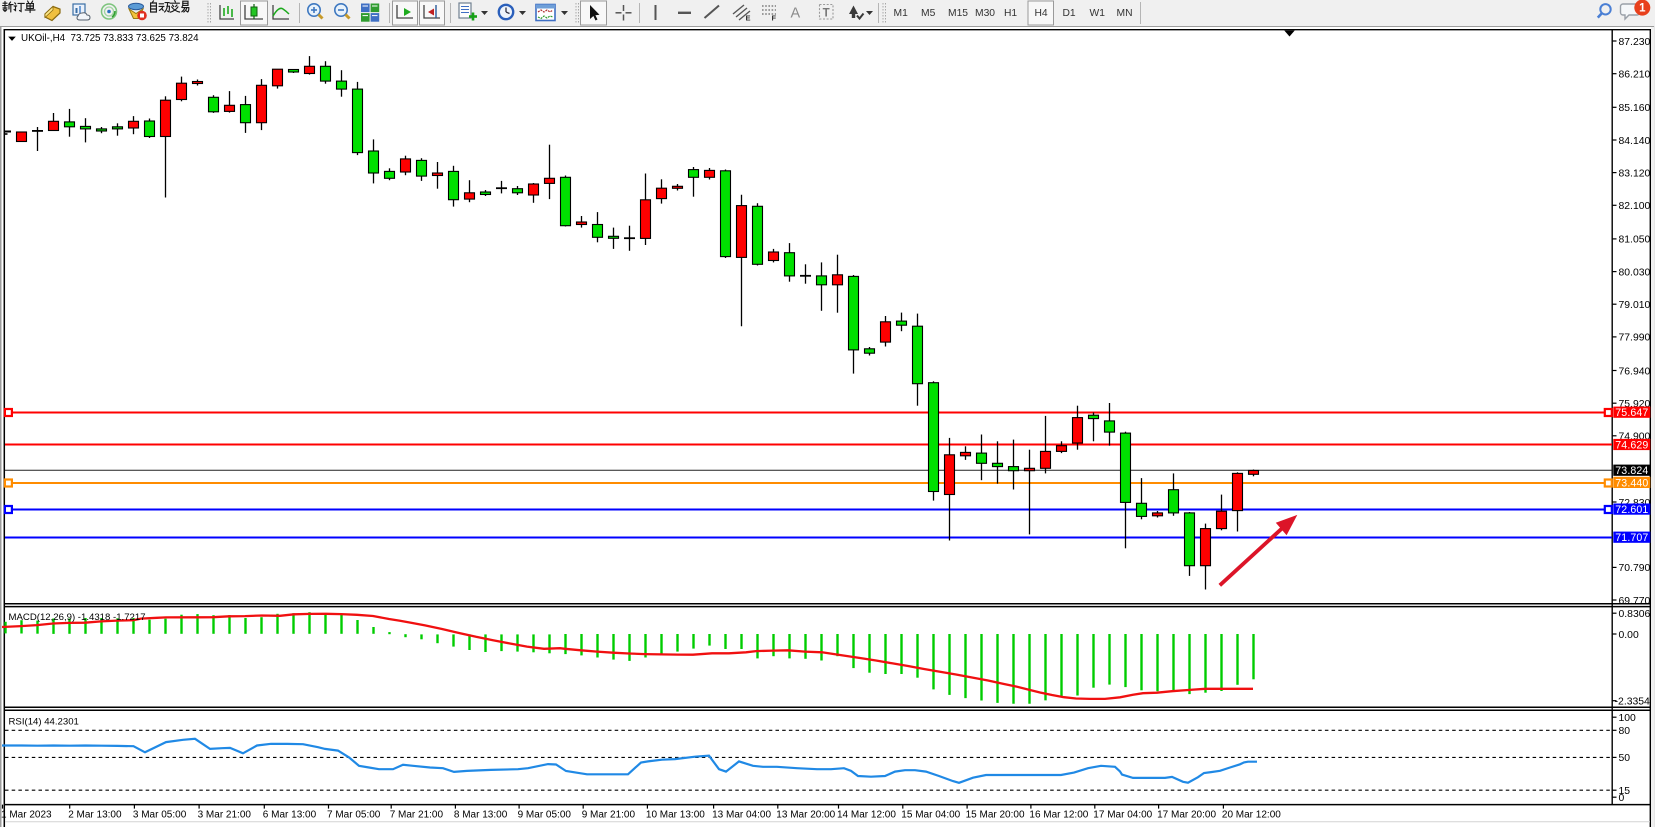 This screenshot has height=827, width=1655. I want to click on svg-text: MACD(12,26,9) -1.4318 -1.7217, so click(77, 617).